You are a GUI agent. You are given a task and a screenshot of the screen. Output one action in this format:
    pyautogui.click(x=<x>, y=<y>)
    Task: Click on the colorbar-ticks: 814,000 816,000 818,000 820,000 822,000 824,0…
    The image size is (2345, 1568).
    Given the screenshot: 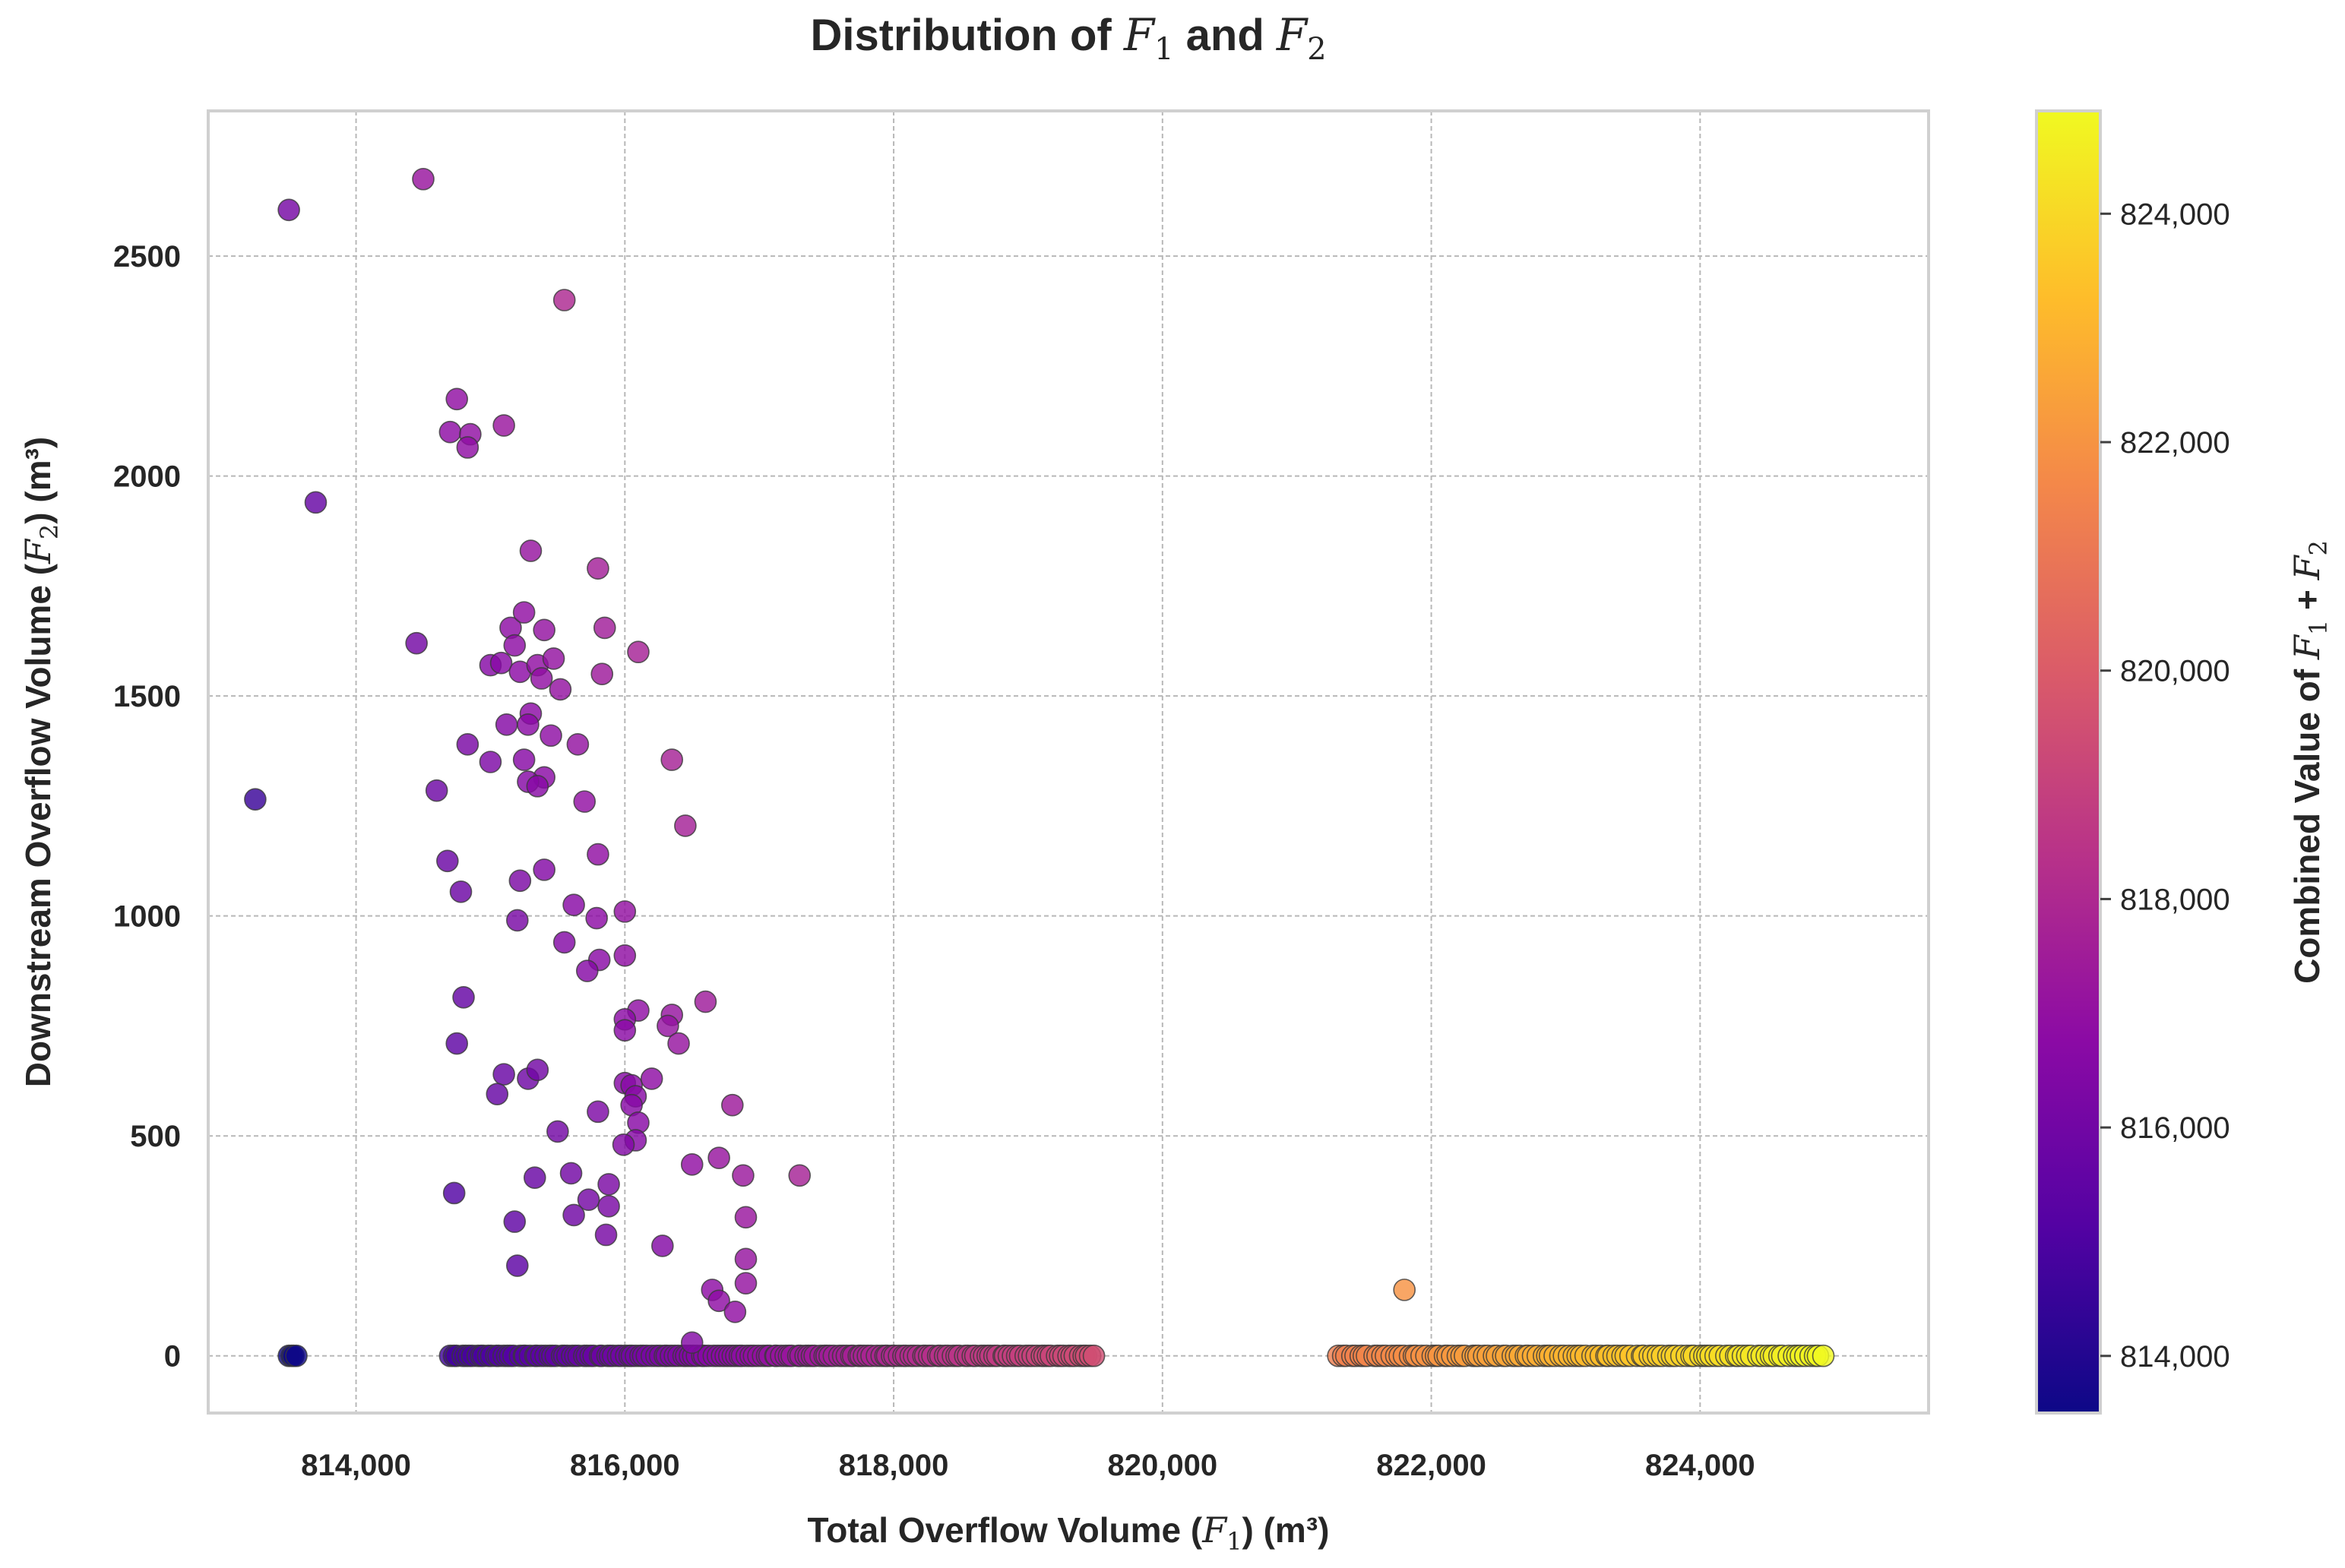 What is the action you would take?
    pyautogui.click(x=2165, y=786)
    